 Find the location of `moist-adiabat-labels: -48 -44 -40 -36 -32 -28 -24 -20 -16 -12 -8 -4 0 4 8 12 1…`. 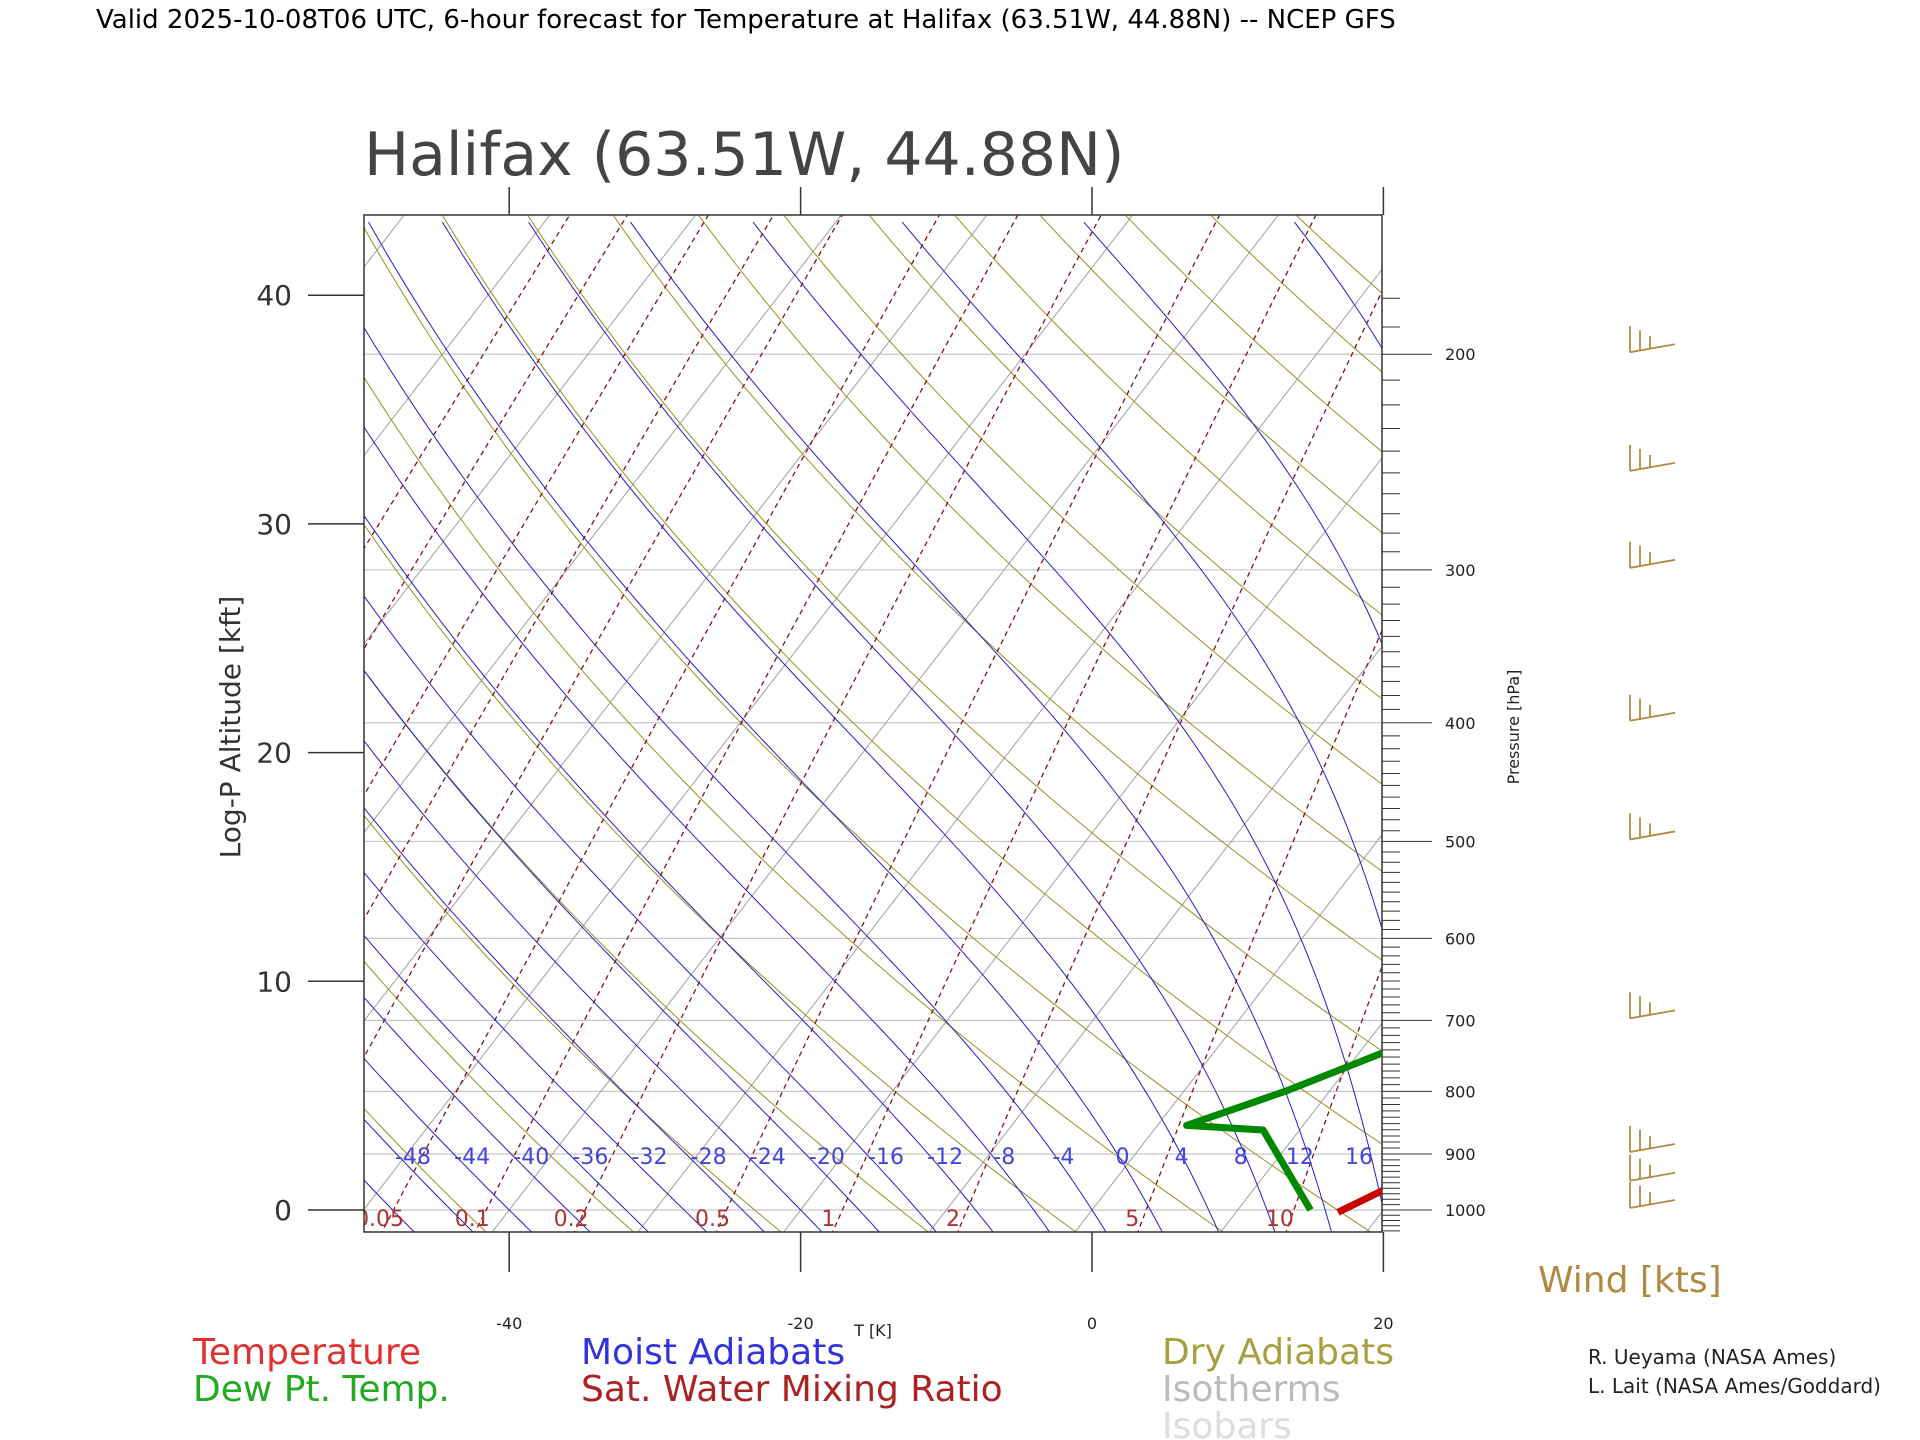

moist-adiabat-labels: -48 -44 -40 -36 -32 -28 -24 -20 -16 -12 -8 -4 0 4 8 12 1… is located at coordinates (884, 1157).